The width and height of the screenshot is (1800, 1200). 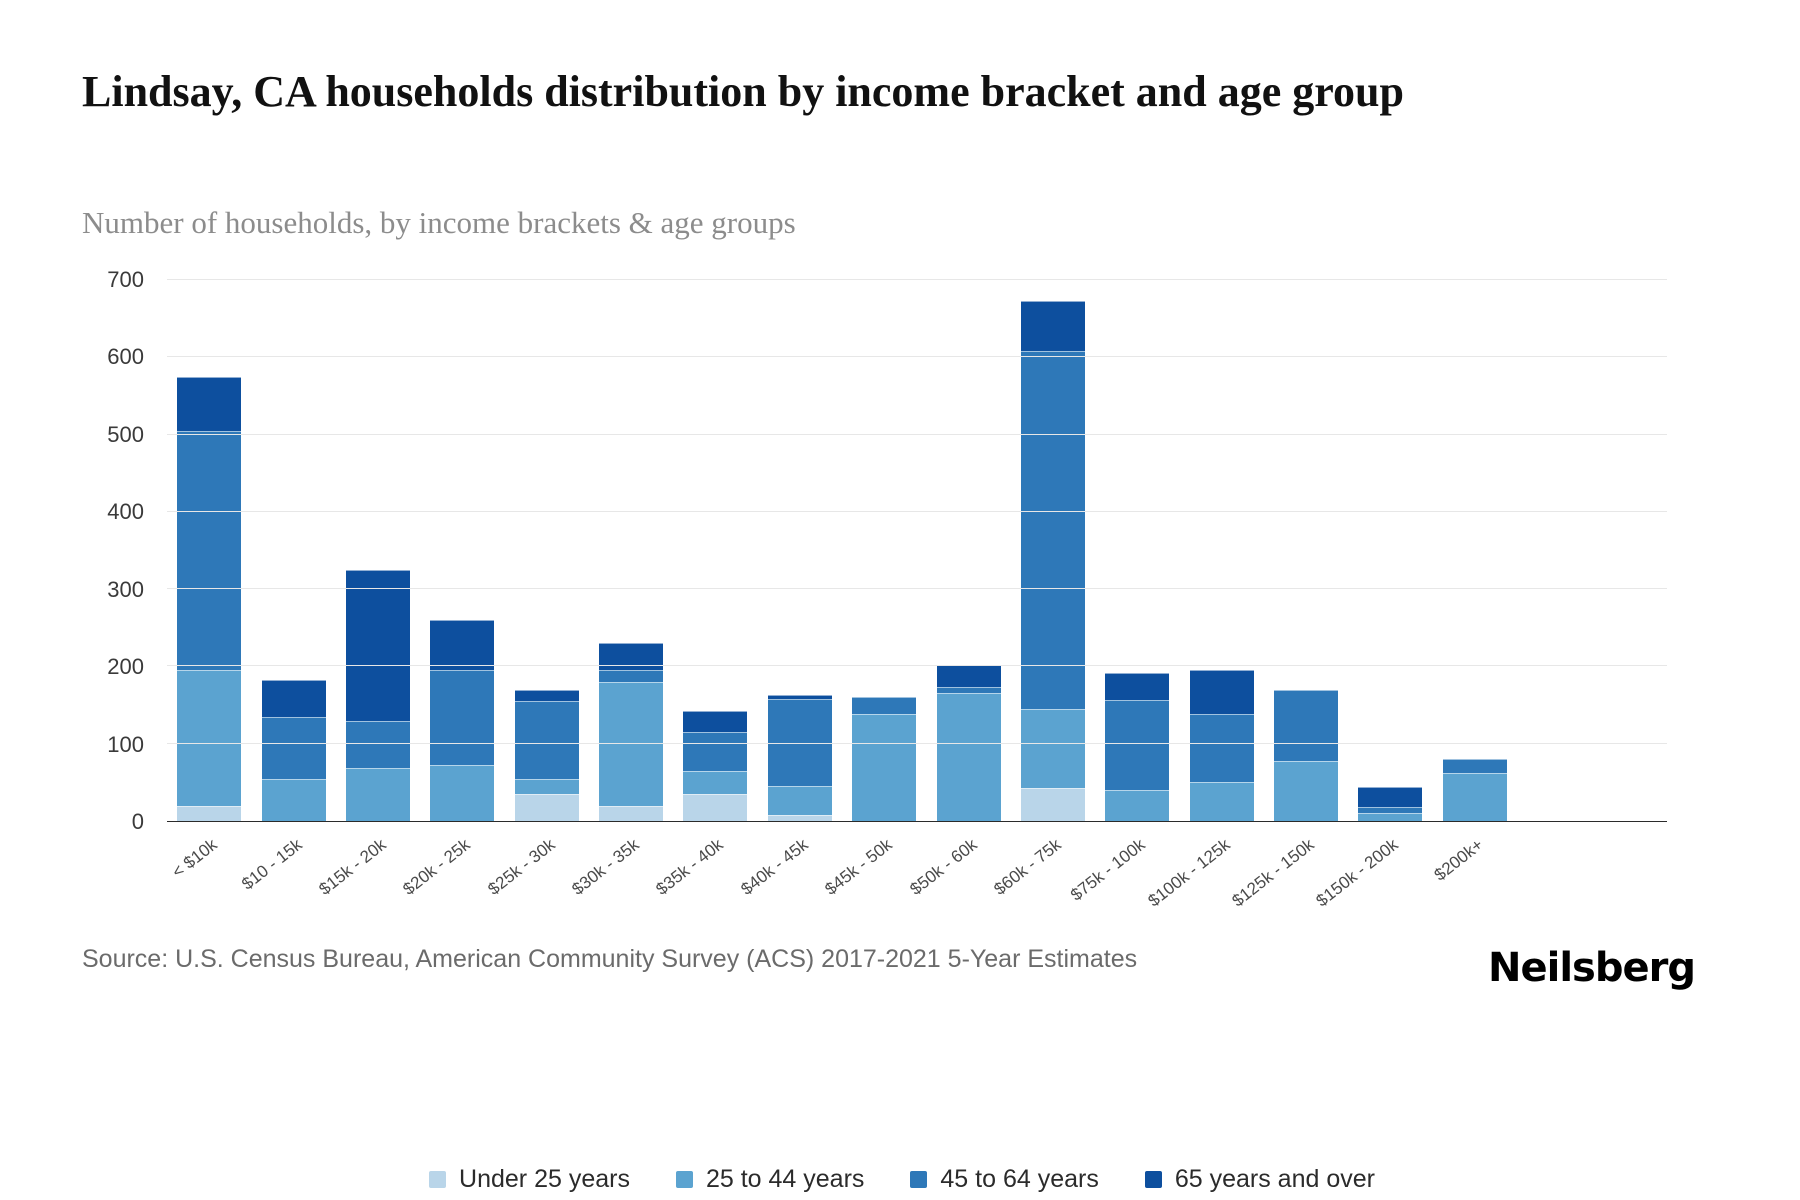 I want to click on y-tick-label-500: 500, so click(x=125, y=434).